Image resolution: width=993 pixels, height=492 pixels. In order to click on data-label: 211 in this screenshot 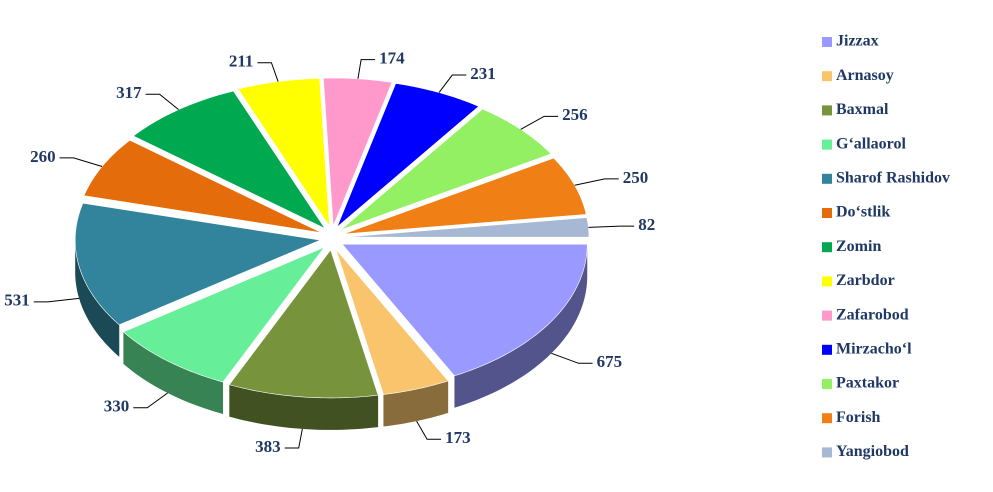, I will do `click(241, 61)`.